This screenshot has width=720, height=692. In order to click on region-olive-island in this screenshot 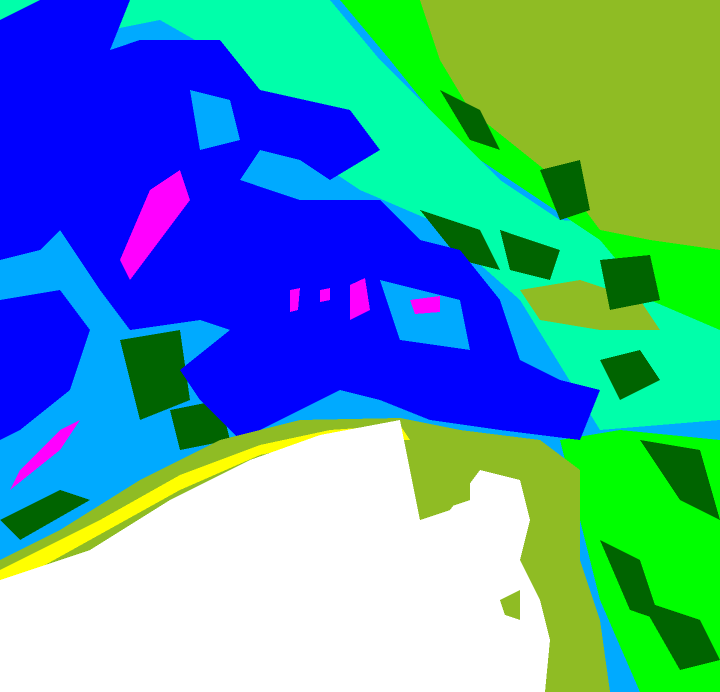, I will do `click(440, 485)`.